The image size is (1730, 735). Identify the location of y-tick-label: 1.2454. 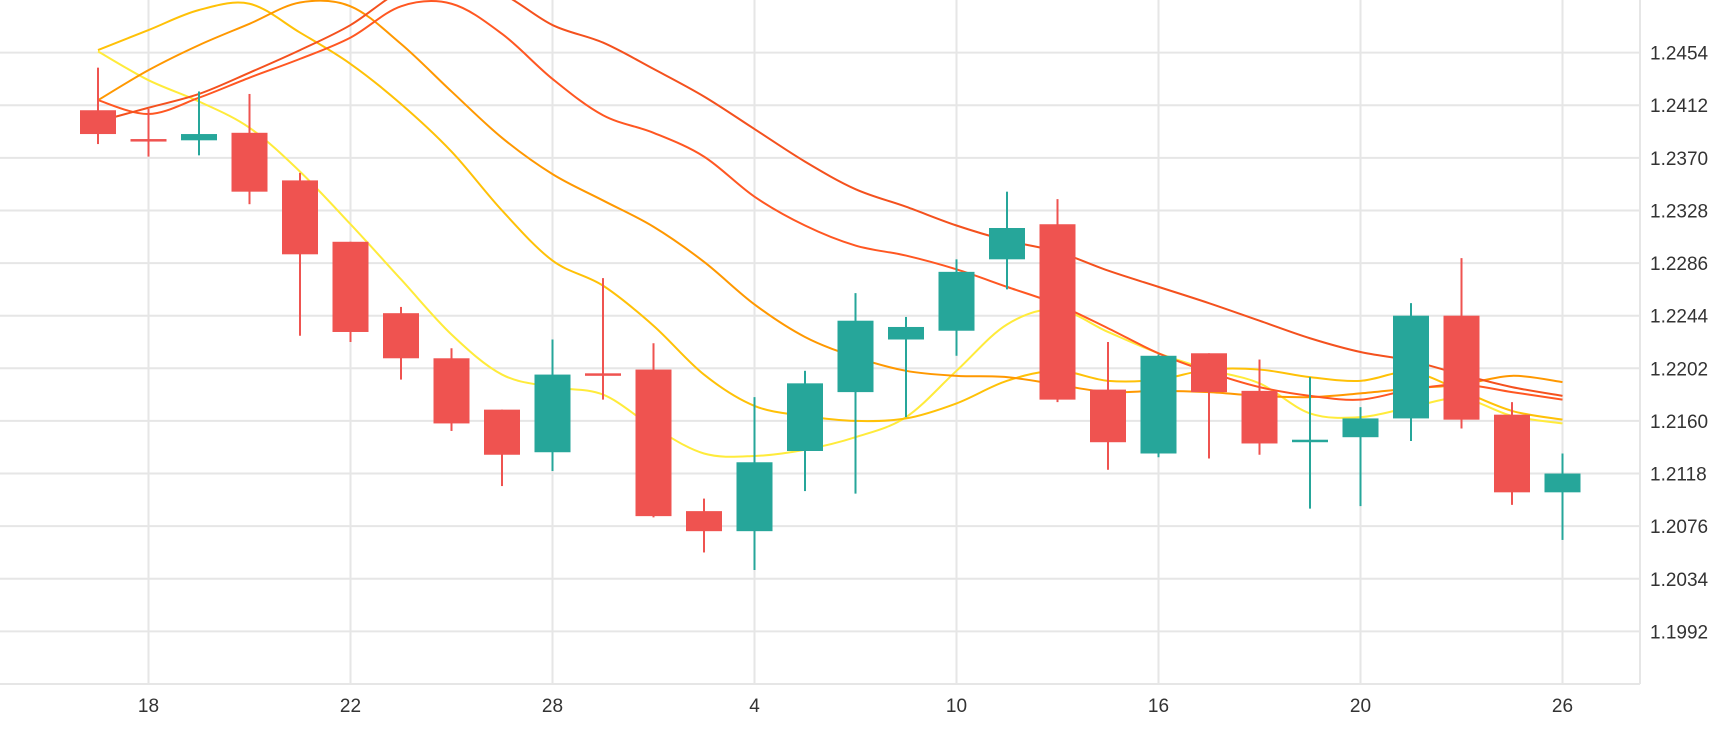
(1679, 54).